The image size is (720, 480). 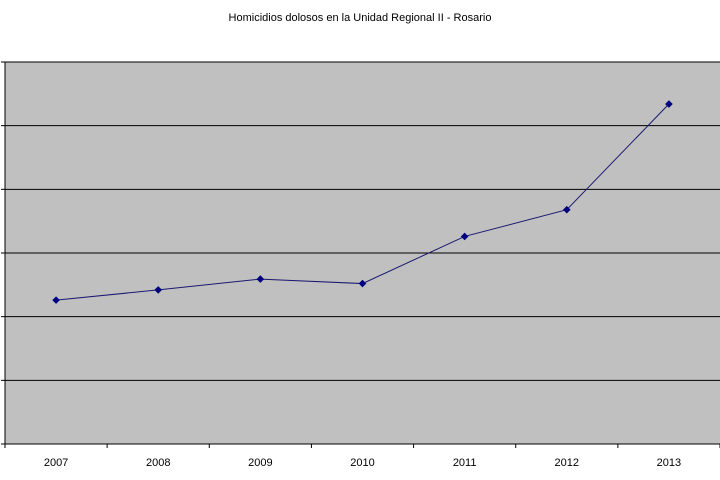 What do you see at coordinates (56, 463) in the screenshot?
I see `x-tick-label: 2007` at bounding box center [56, 463].